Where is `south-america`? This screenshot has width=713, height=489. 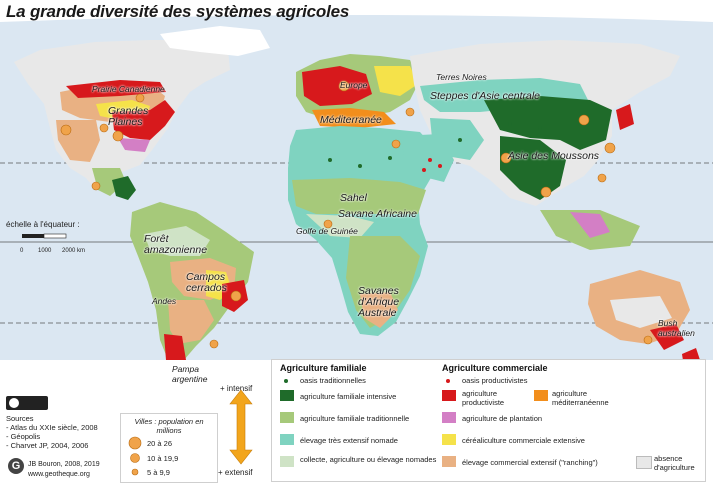
south-america is located at coordinates (192, 281).